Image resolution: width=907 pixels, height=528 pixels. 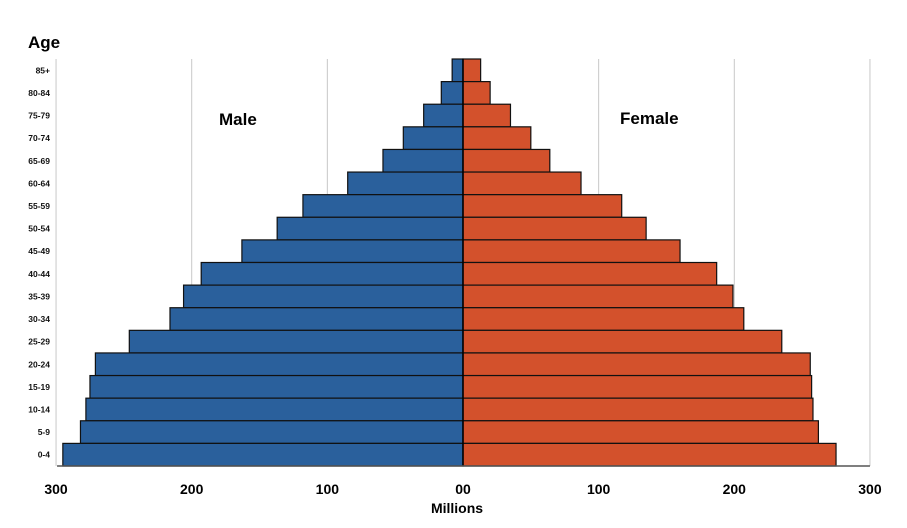 What do you see at coordinates (43, 70) in the screenshot?
I see `age-tick-label: 85+` at bounding box center [43, 70].